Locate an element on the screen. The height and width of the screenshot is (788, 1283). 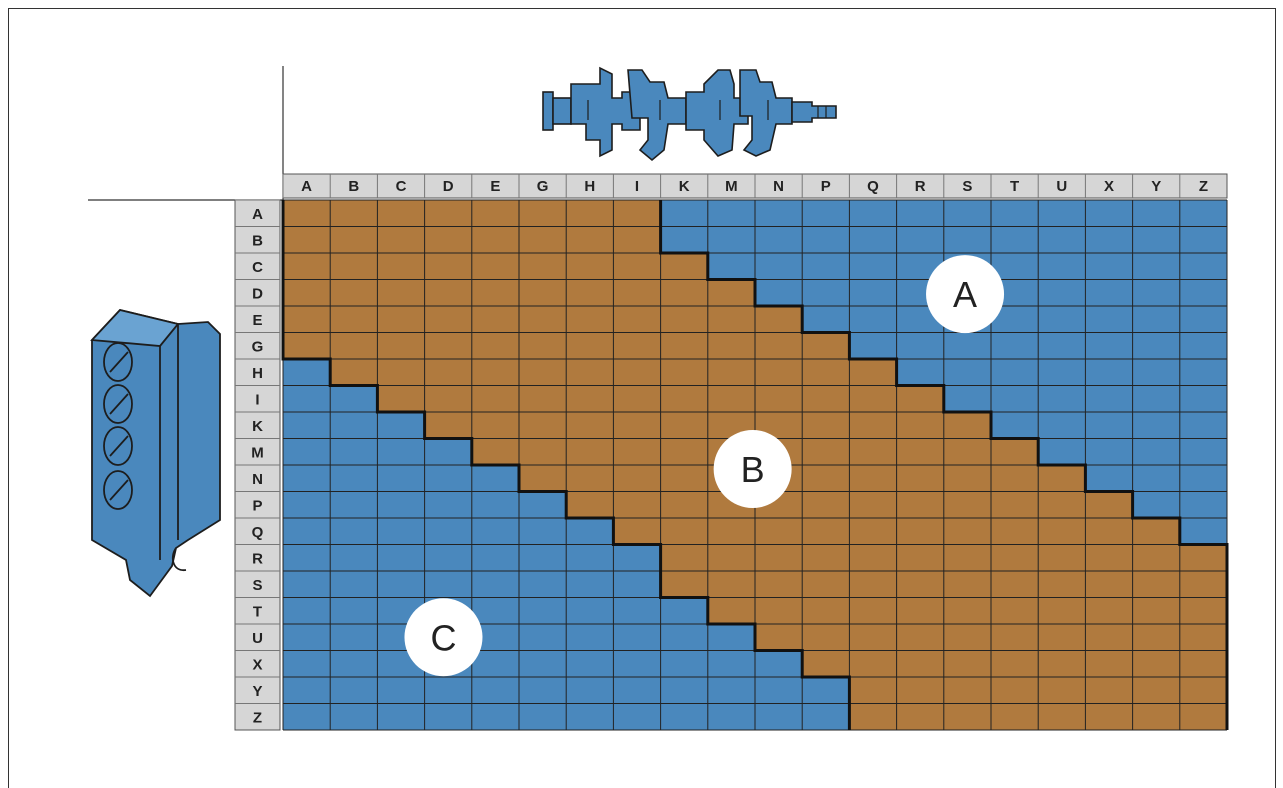
cell-a-y is located at coordinates (1156, 213).